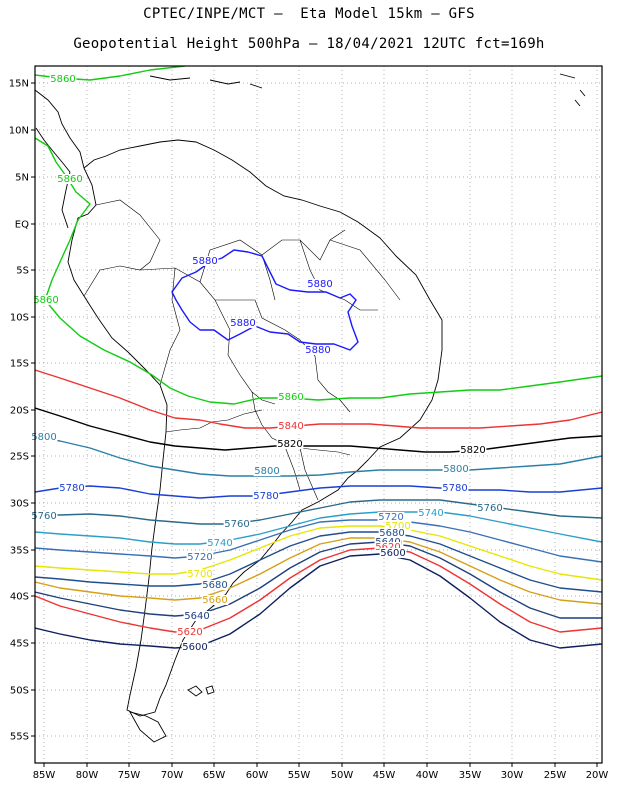 The image size is (618, 800). What do you see at coordinates (19, 737) in the screenshot?
I see `lat-tick-label: 55S` at bounding box center [19, 737].